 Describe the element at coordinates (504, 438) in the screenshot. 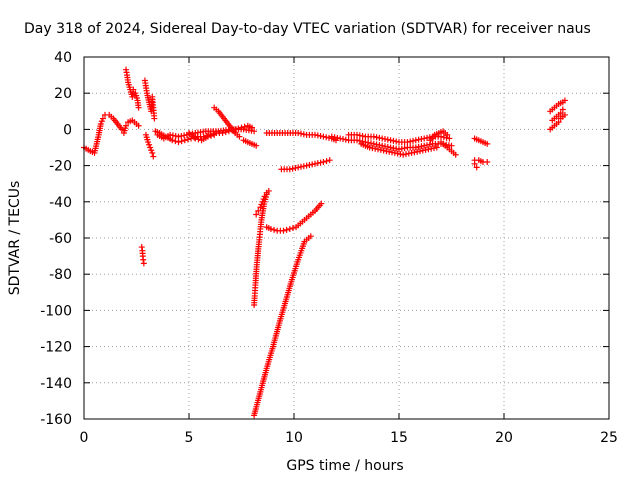

I see `x-tick-label: 20` at that location.